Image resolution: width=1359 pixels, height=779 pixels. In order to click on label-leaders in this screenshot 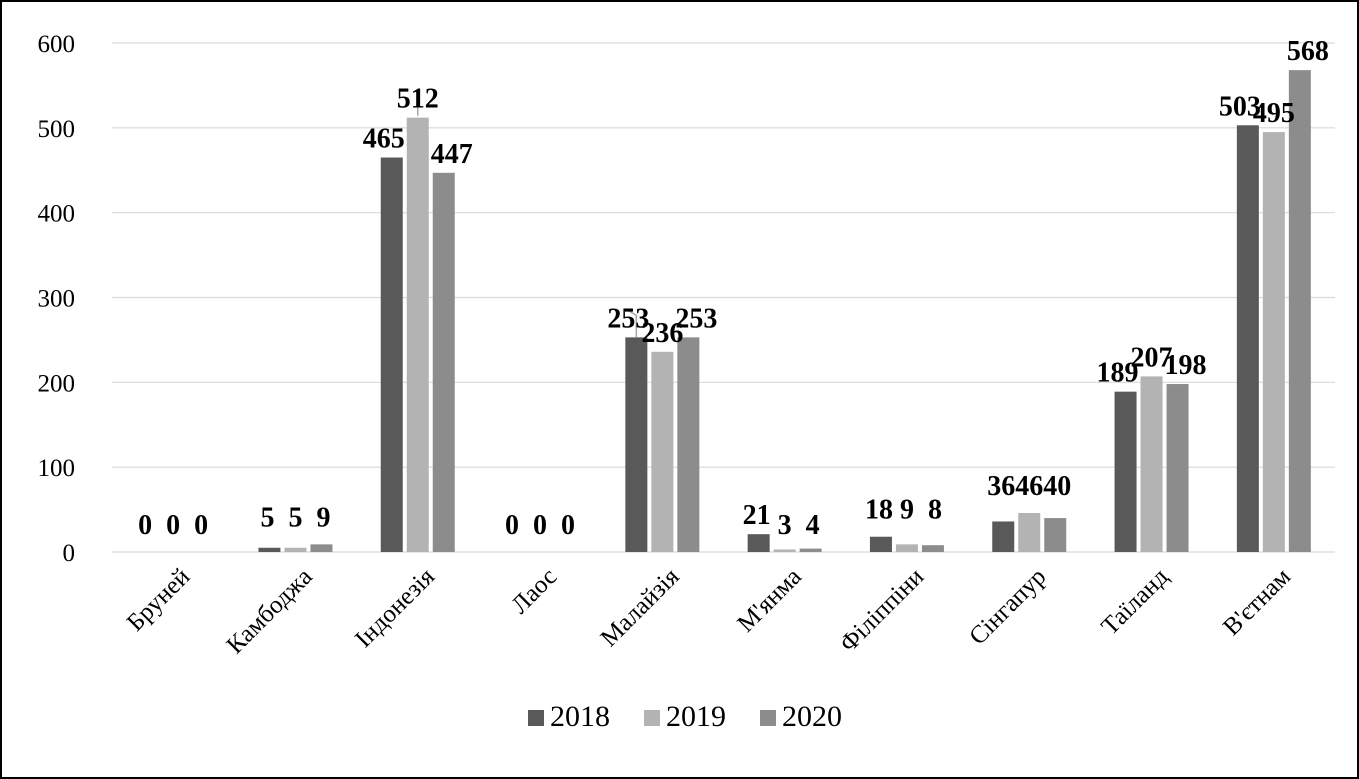, I will do `click(527, 215)`.